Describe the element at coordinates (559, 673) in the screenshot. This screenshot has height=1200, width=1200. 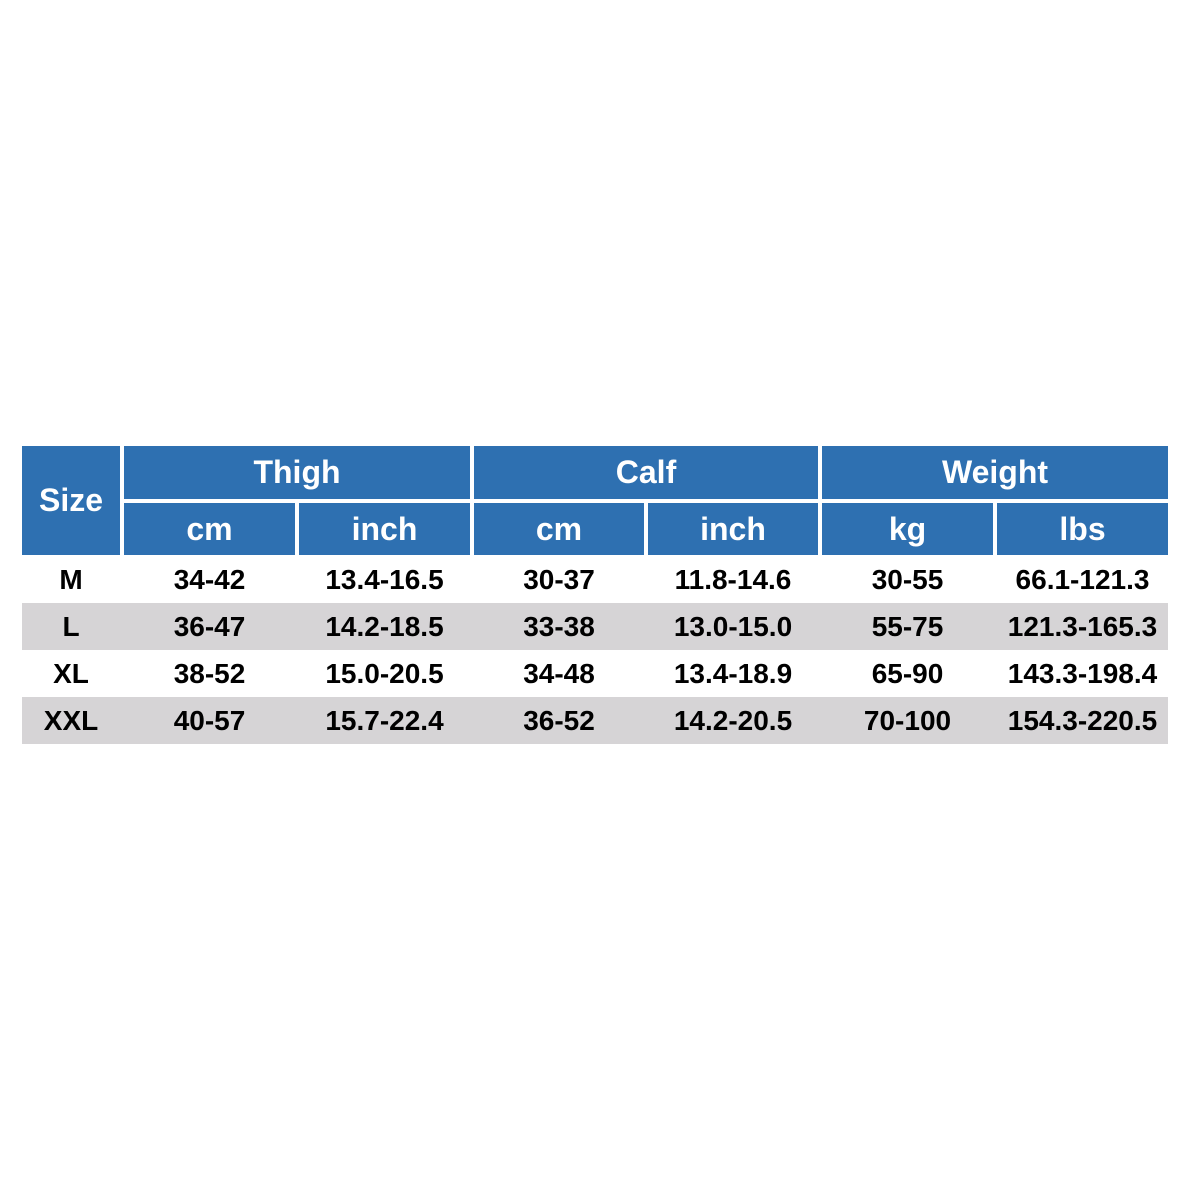
I see `table-cell: 34-48` at that location.